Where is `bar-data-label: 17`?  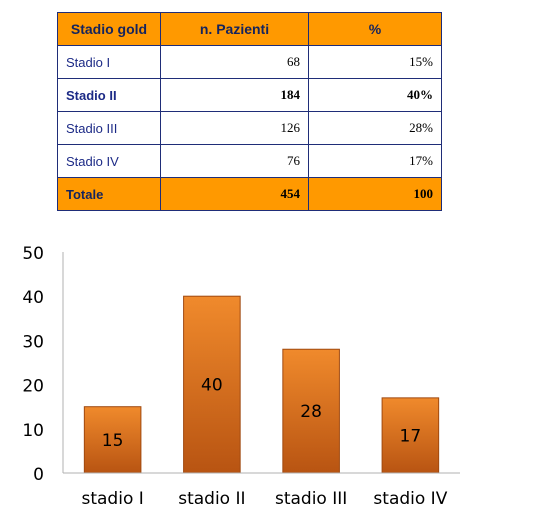 bar-data-label: 17 is located at coordinates (411, 436).